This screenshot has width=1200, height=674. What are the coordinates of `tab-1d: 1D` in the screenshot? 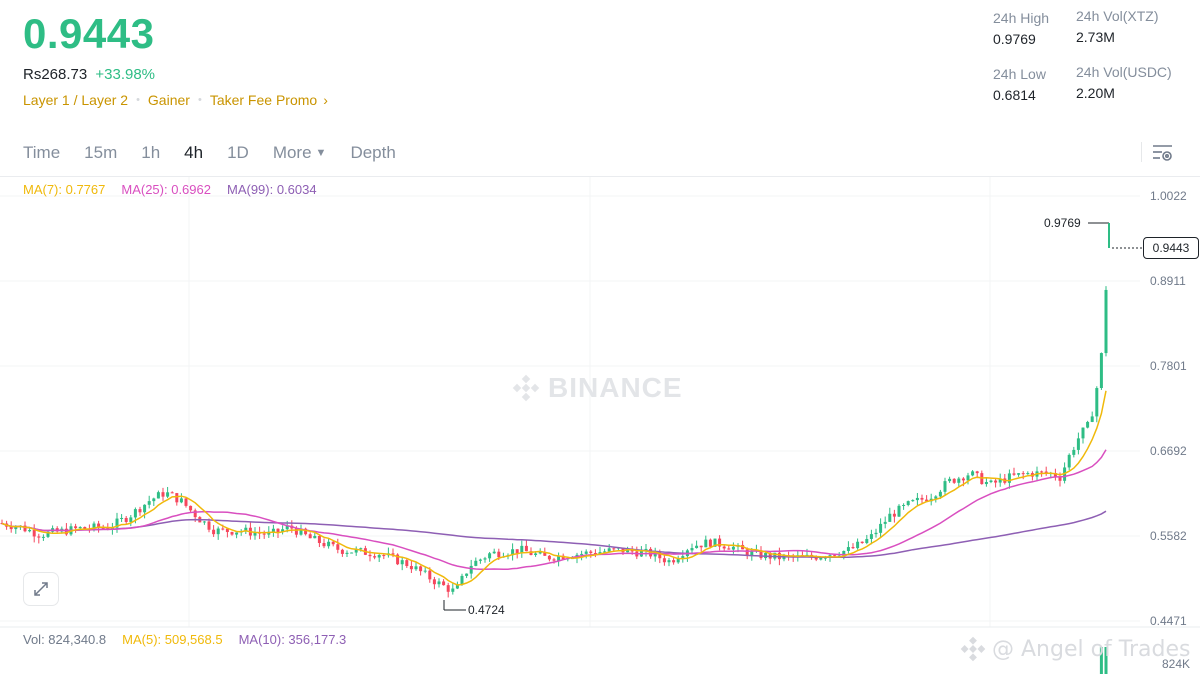 It's located at (238, 152).